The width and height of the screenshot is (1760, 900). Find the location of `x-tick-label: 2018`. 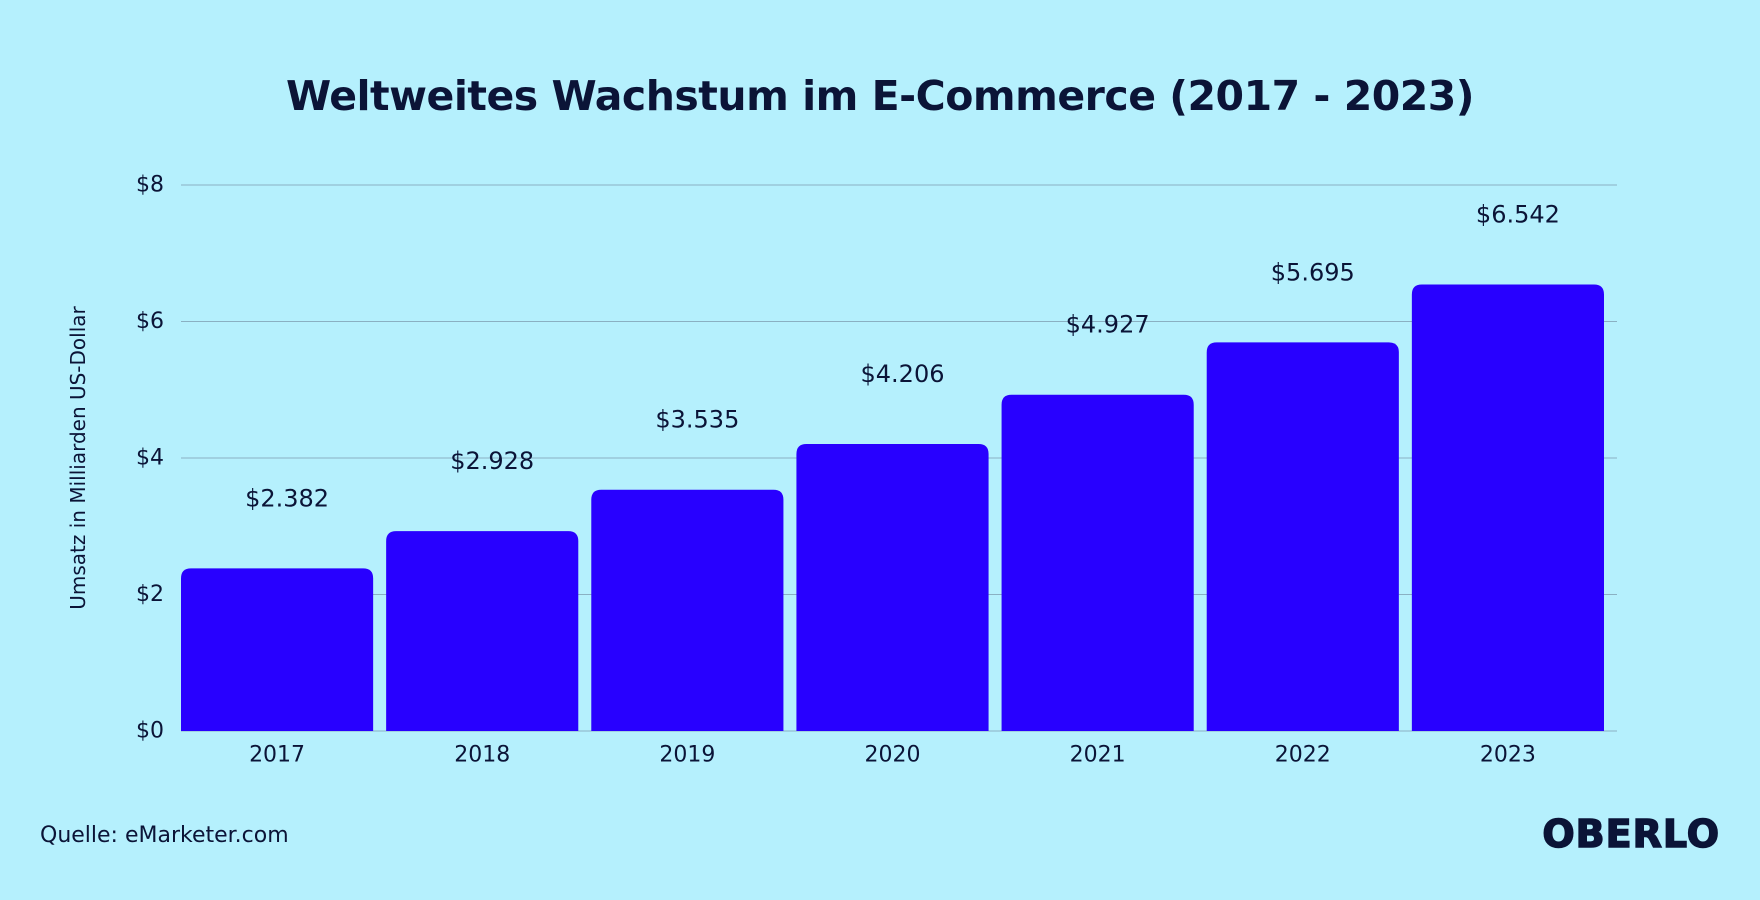

x-tick-label: 2018 is located at coordinates (482, 755).